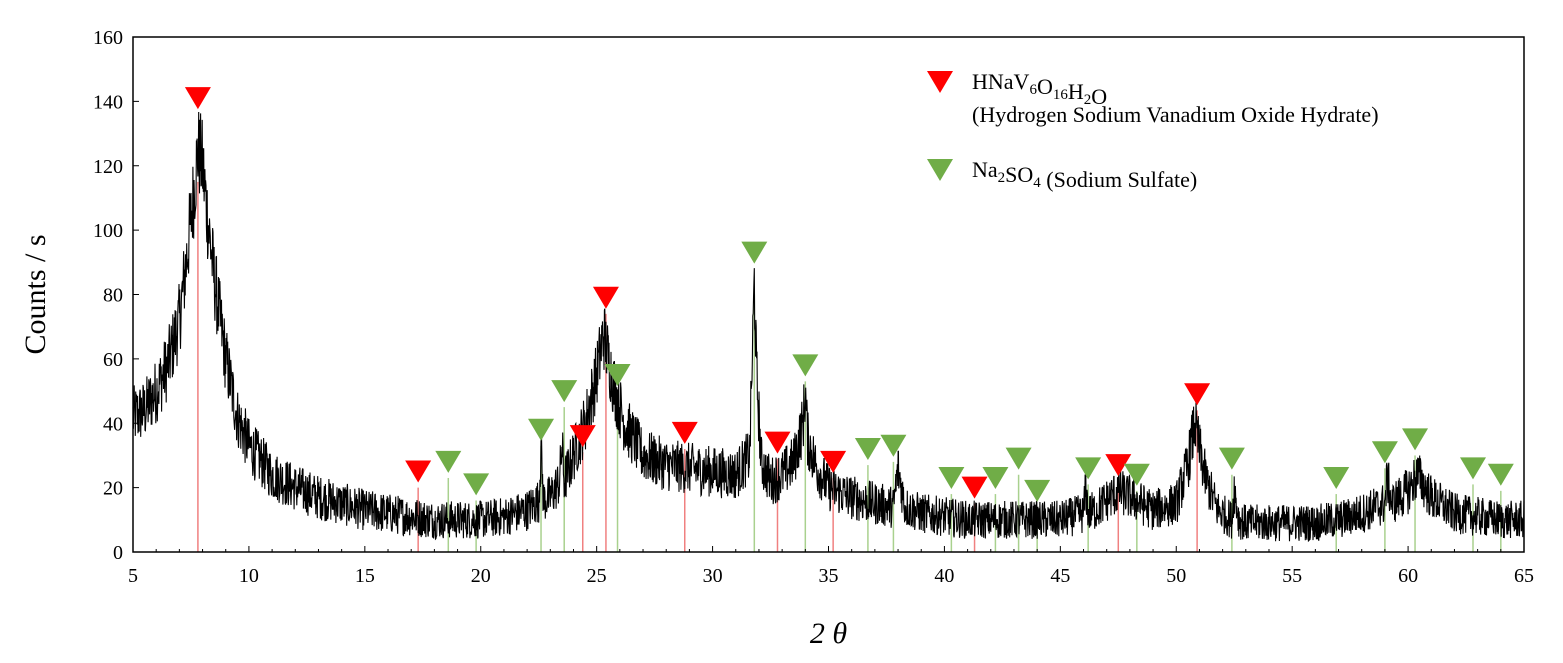 The height and width of the screenshot is (663, 1563). What do you see at coordinates (1037, 183) in the screenshot?
I see `legend-text-part: 4` at bounding box center [1037, 183].